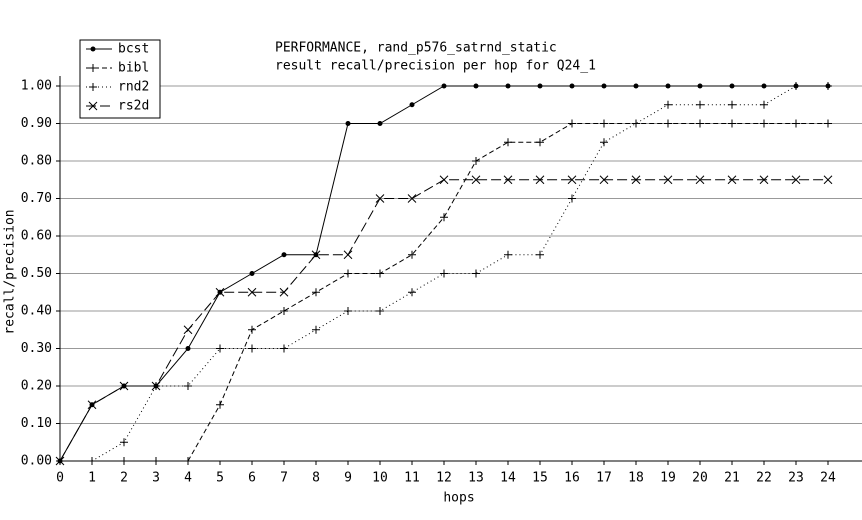 This screenshot has width=862, height=520. What do you see at coordinates (36, 461) in the screenshot?
I see `y-tick-label: 0.00` at bounding box center [36, 461].